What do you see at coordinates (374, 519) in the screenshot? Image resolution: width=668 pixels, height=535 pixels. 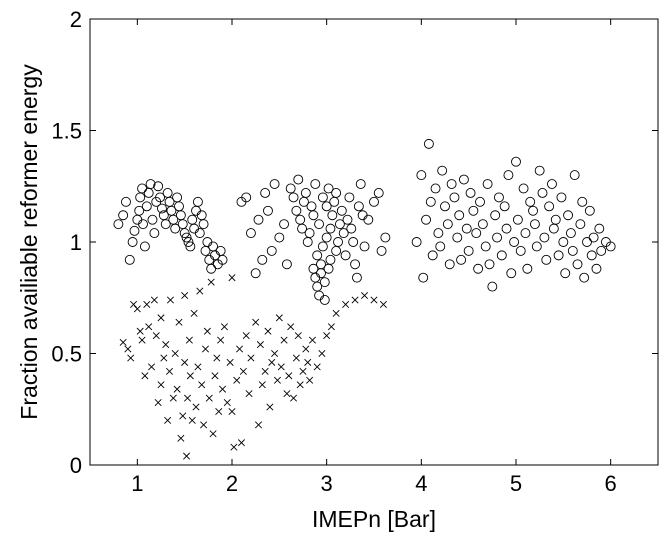 I see `x-axis-label: IMEPn [Bar]` at bounding box center [374, 519].